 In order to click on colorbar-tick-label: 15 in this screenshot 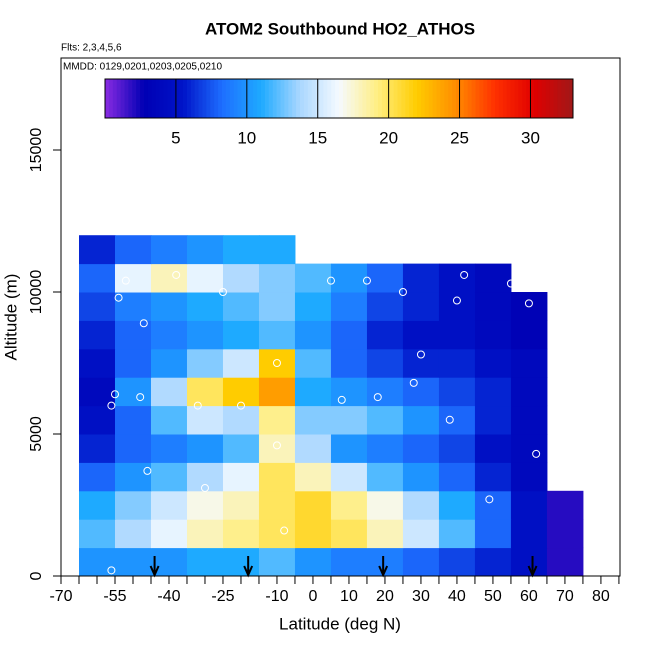, I will do `click(317, 137)`.